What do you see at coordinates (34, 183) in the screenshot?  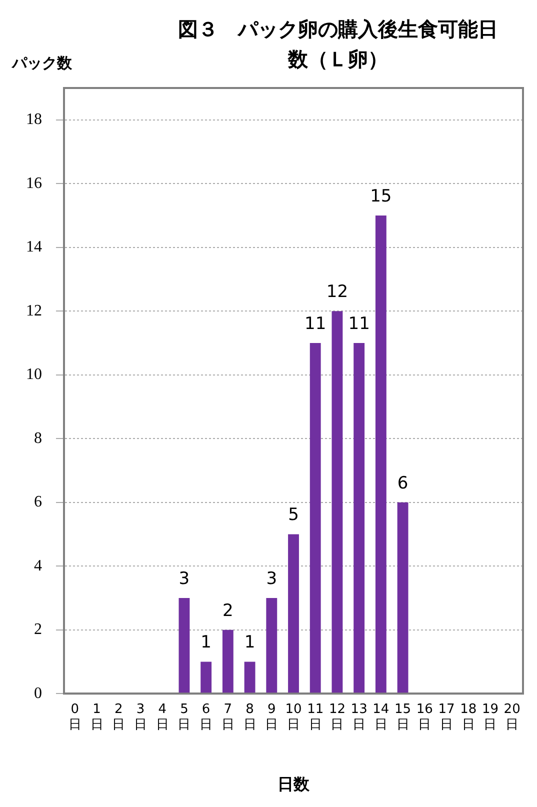 I see `y-tick-label: 16` at bounding box center [34, 183].